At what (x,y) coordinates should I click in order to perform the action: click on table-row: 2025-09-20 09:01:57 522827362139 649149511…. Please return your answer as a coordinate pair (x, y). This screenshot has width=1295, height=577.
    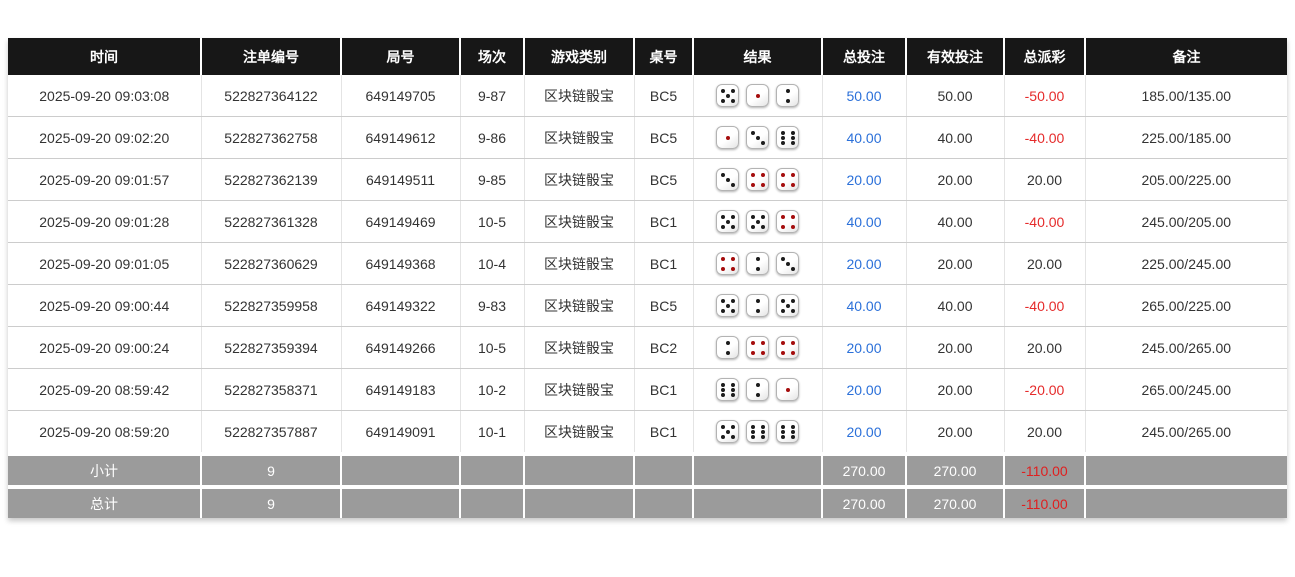
    Looking at the image, I should click on (647, 179).